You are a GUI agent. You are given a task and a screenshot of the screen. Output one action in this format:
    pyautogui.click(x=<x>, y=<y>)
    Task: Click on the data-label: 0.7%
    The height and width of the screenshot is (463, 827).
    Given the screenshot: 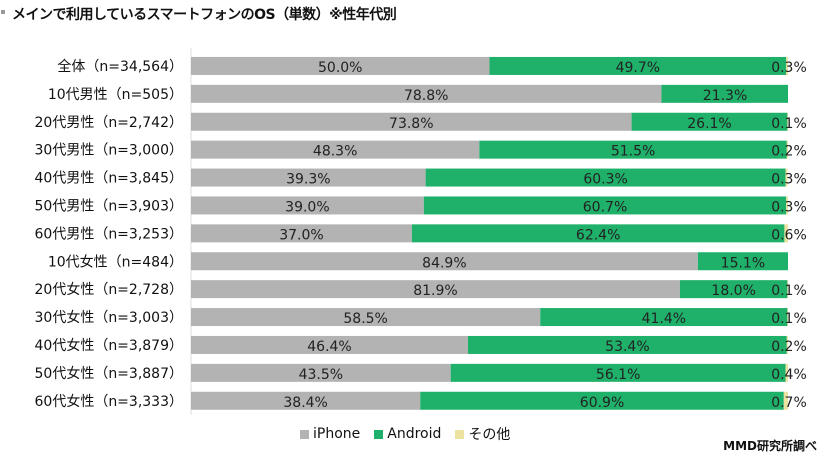 What is the action you would take?
    pyautogui.click(x=789, y=403)
    